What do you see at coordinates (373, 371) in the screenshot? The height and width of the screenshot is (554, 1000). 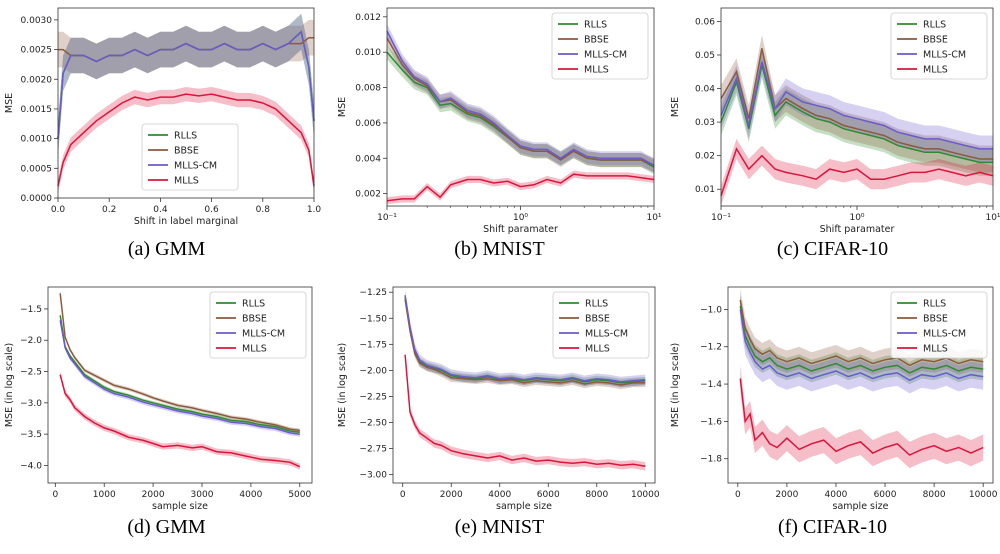 I see `p4-ytick-label: −2.00` at bounding box center [373, 371].